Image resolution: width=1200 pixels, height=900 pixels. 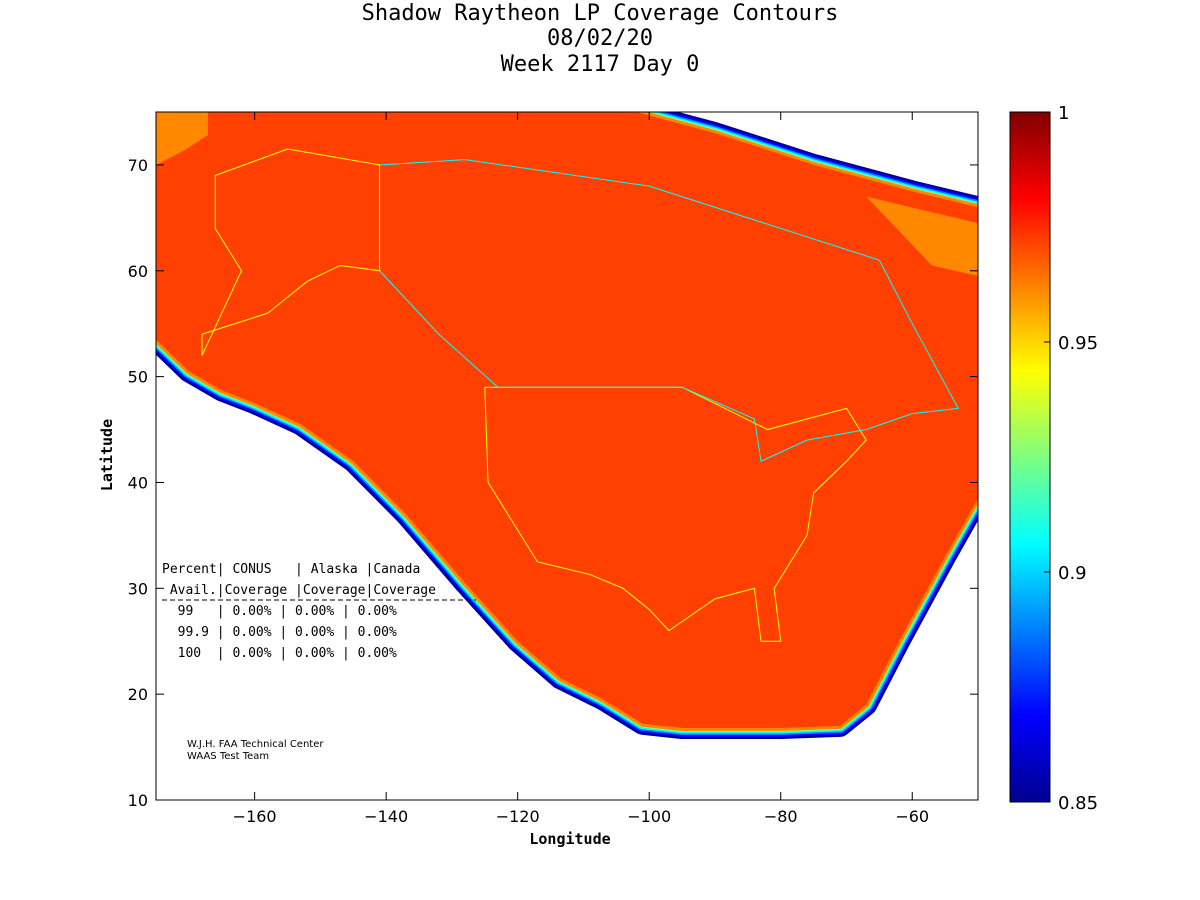 What do you see at coordinates (255, 816) in the screenshot?
I see `x-tick-label: −160` at bounding box center [255, 816].